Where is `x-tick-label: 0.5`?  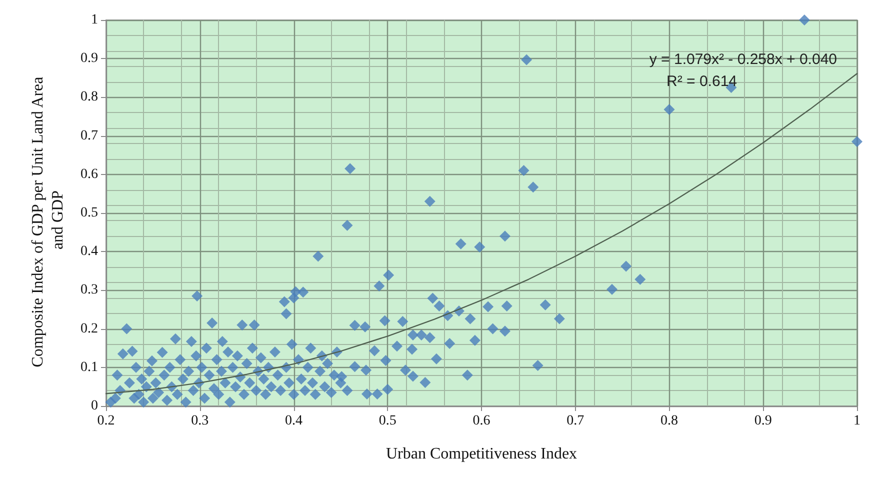 x-tick-label: 0.5 is located at coordinates (387, 421).